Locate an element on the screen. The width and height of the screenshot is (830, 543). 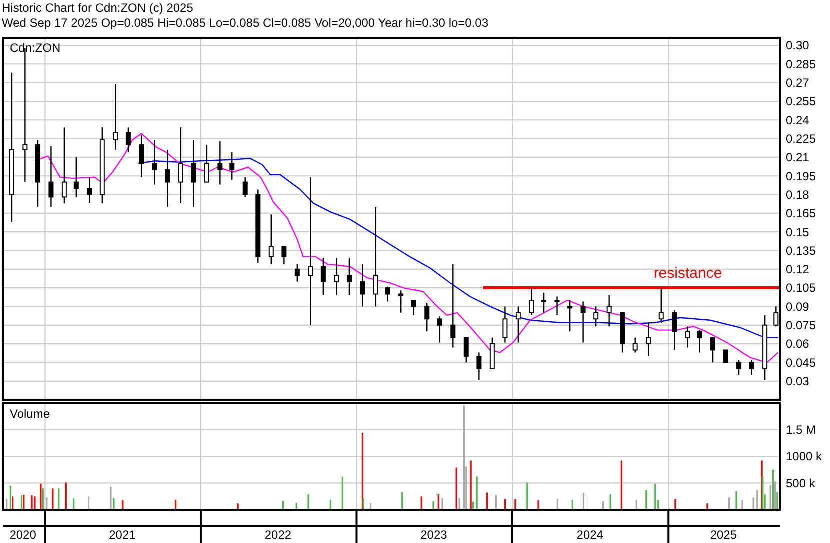
series-label: resistance is located at coordinates (688, 273).